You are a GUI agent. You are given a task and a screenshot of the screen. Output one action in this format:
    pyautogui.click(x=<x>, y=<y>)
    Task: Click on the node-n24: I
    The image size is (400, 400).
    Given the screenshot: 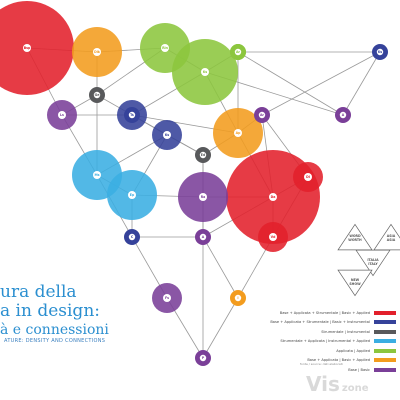 What is the action you would take?
    pyautogui.click(x=238, y=298)
    